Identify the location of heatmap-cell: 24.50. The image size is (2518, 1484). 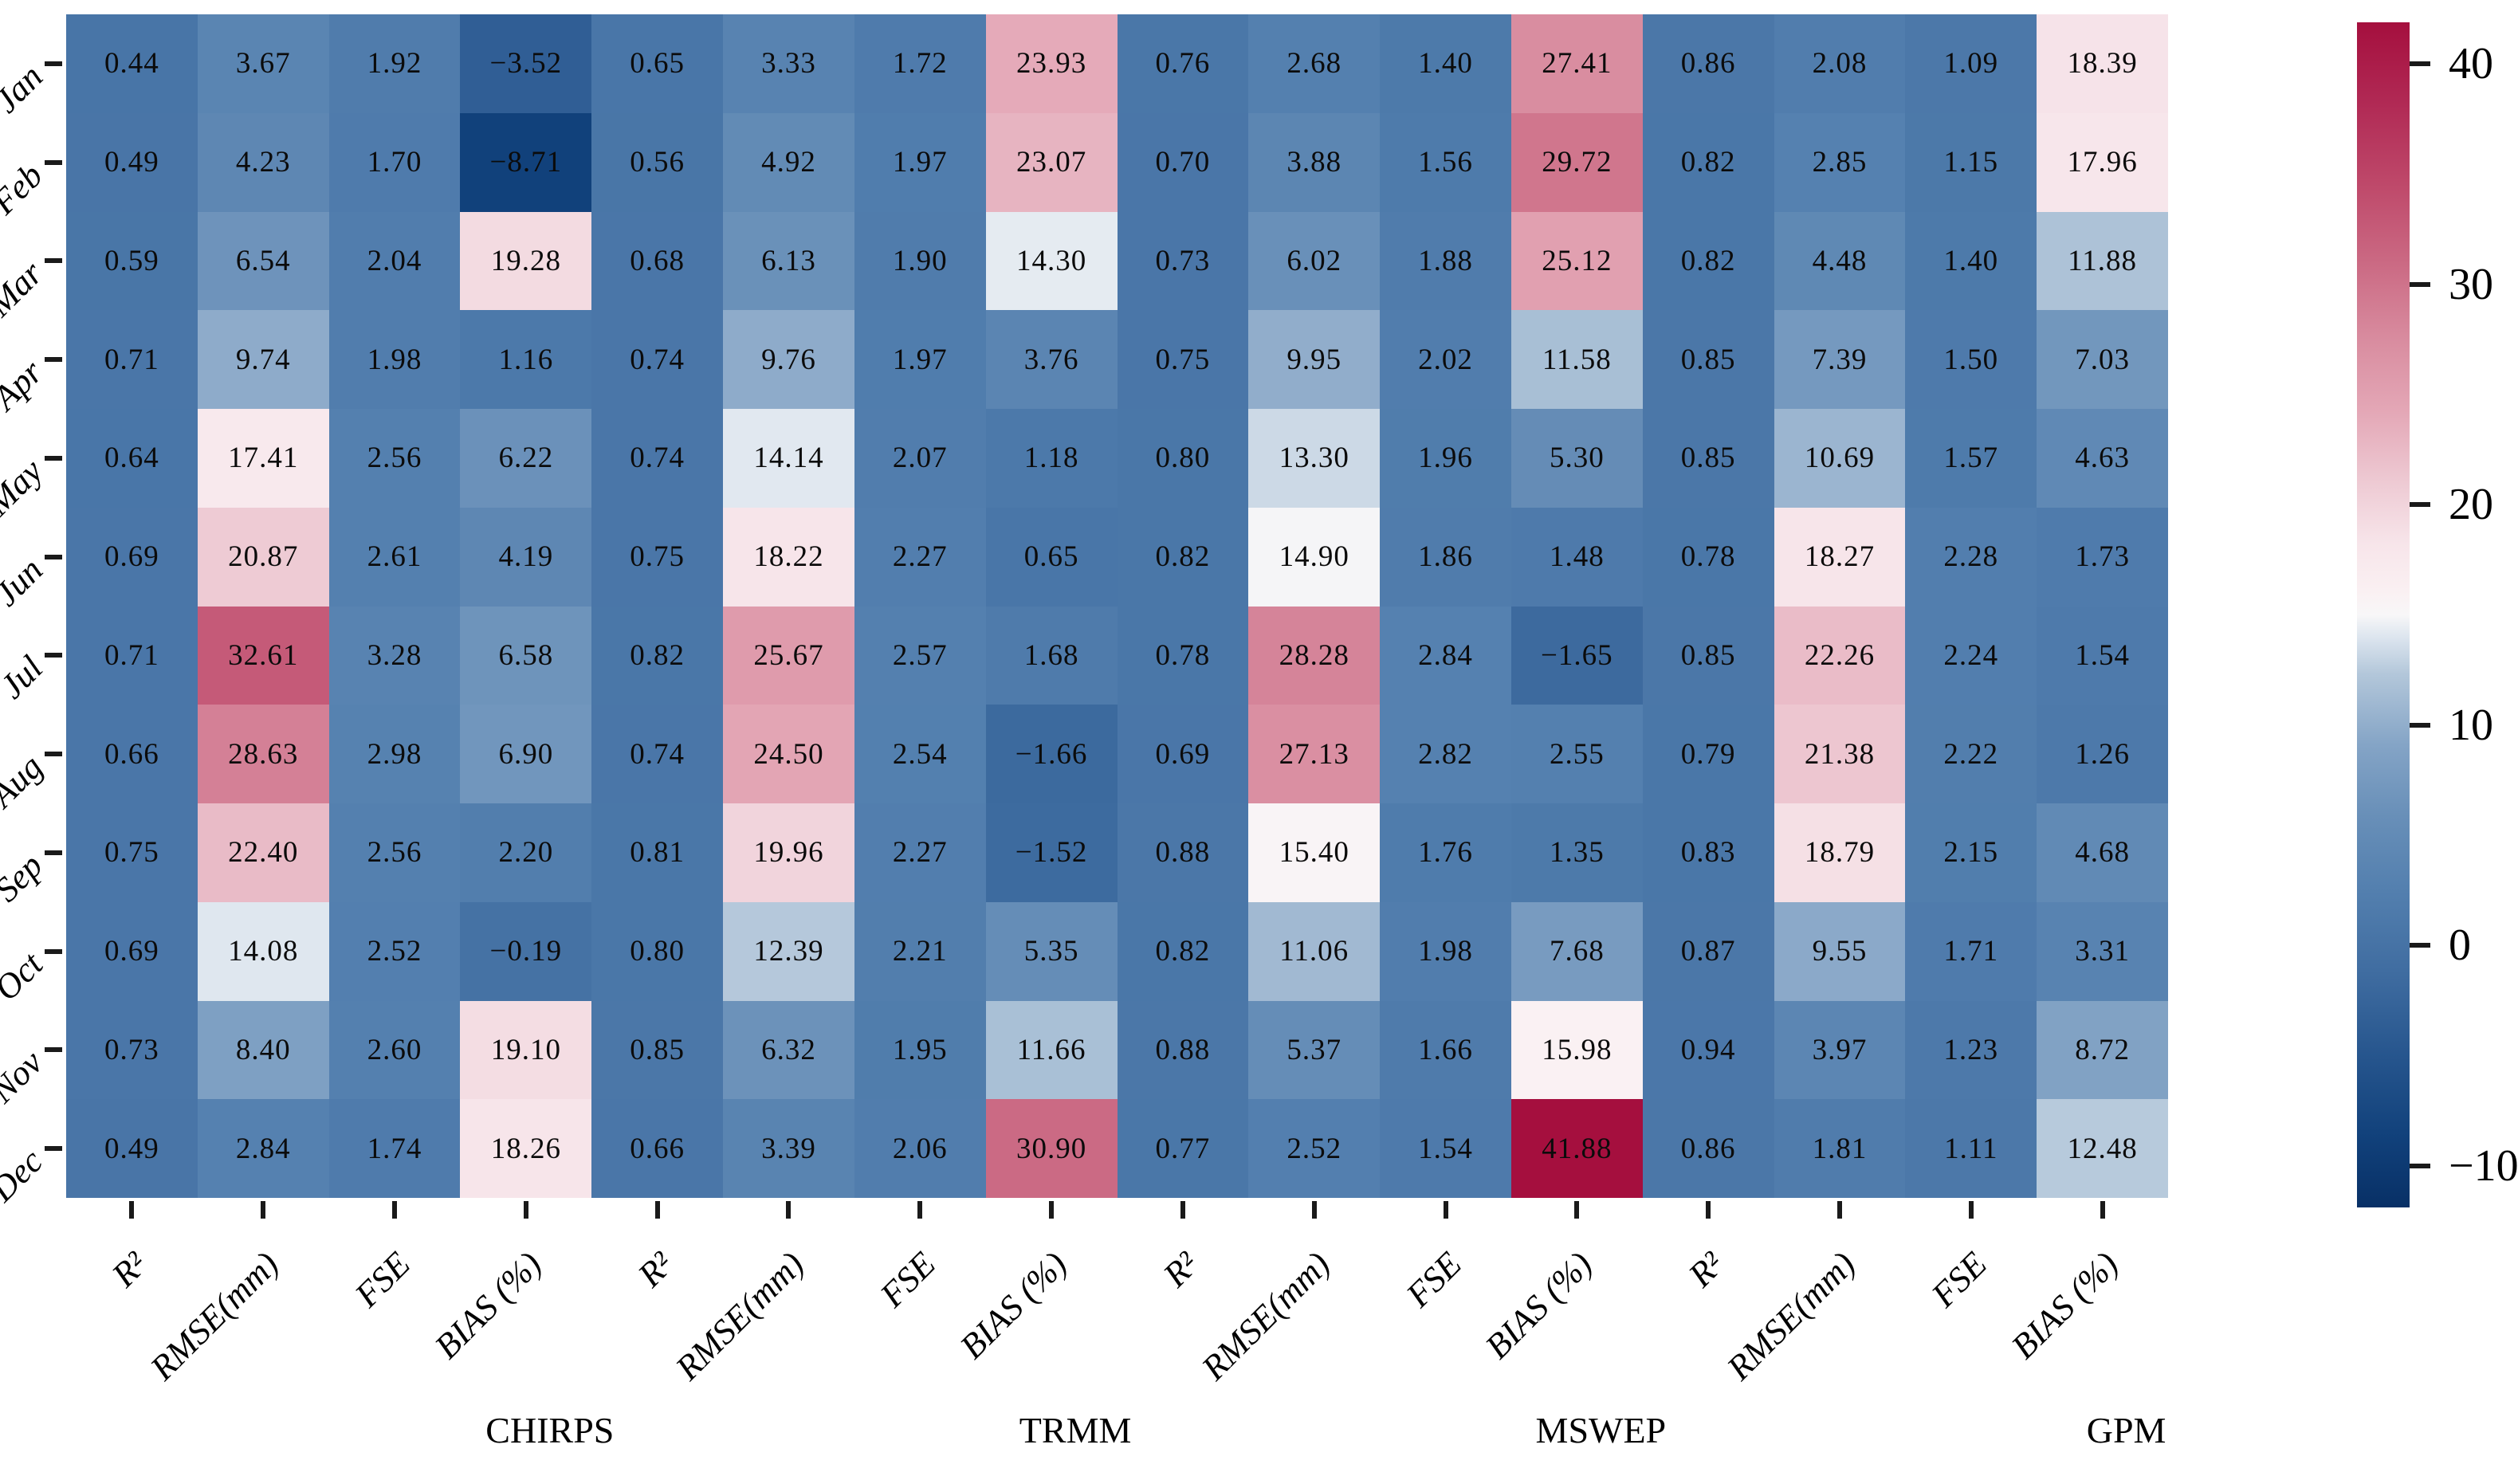
(788, 754).